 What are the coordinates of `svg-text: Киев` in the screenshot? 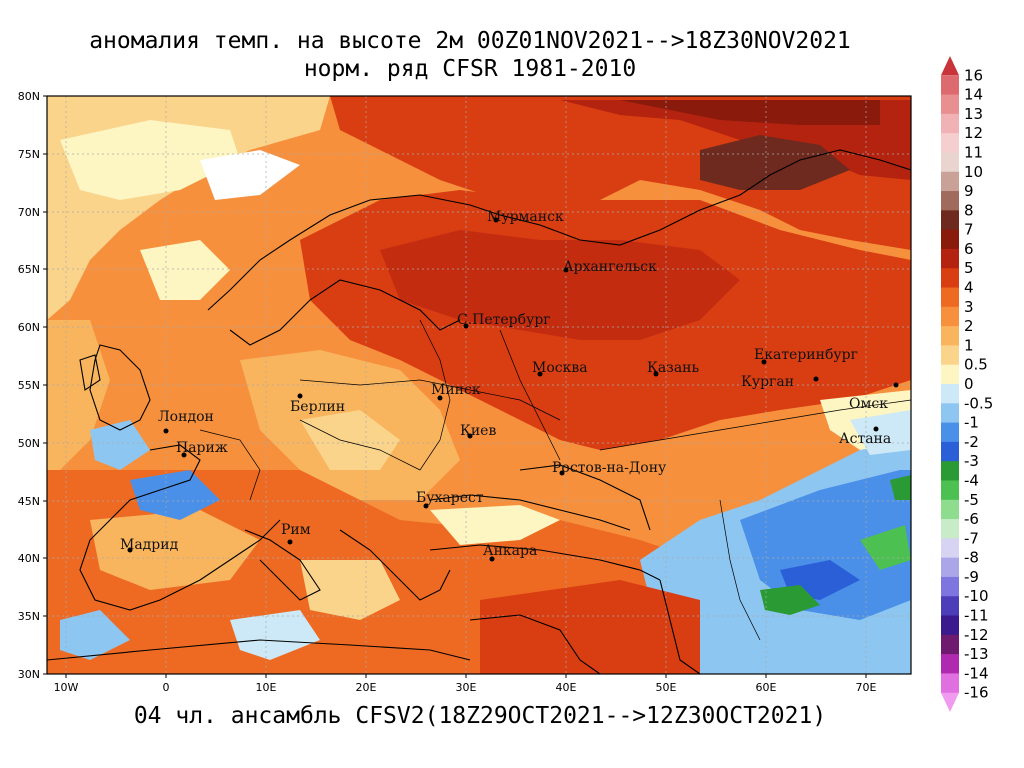 It's located at (478, 431).